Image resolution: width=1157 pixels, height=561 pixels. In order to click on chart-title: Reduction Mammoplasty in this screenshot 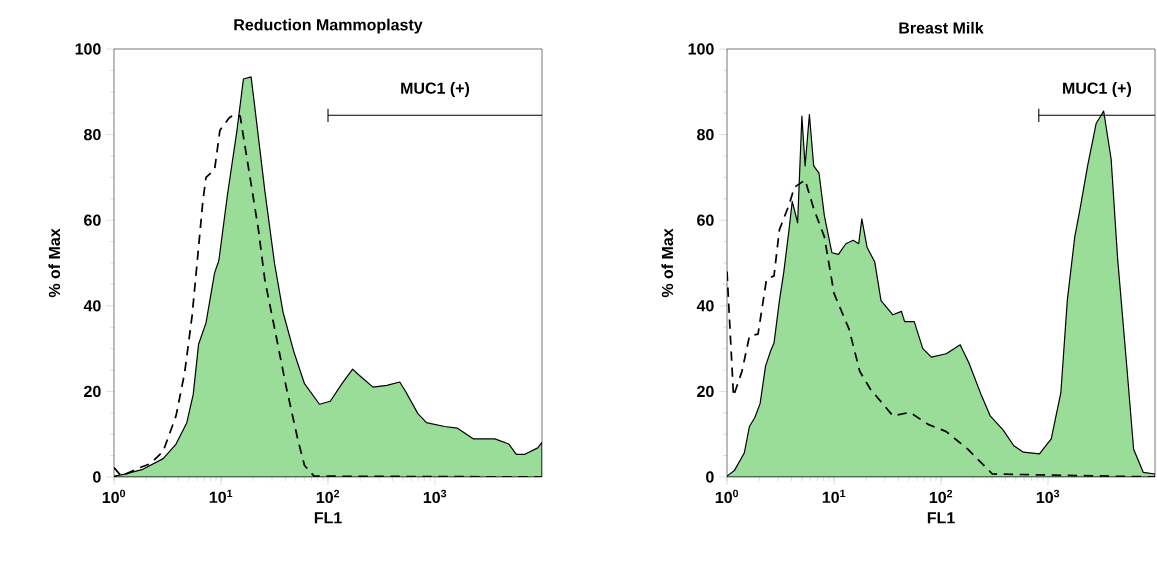, I will do `click(328, 26)`.